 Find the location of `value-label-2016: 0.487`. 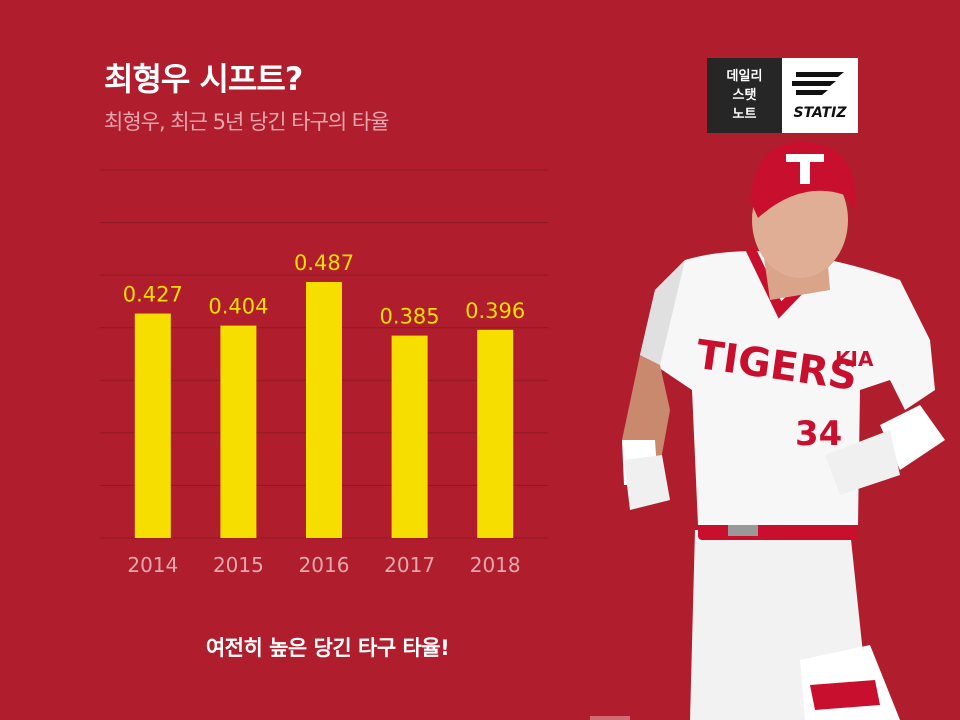

value-label-2016: 0.487 is located at coordinates (324, 263).